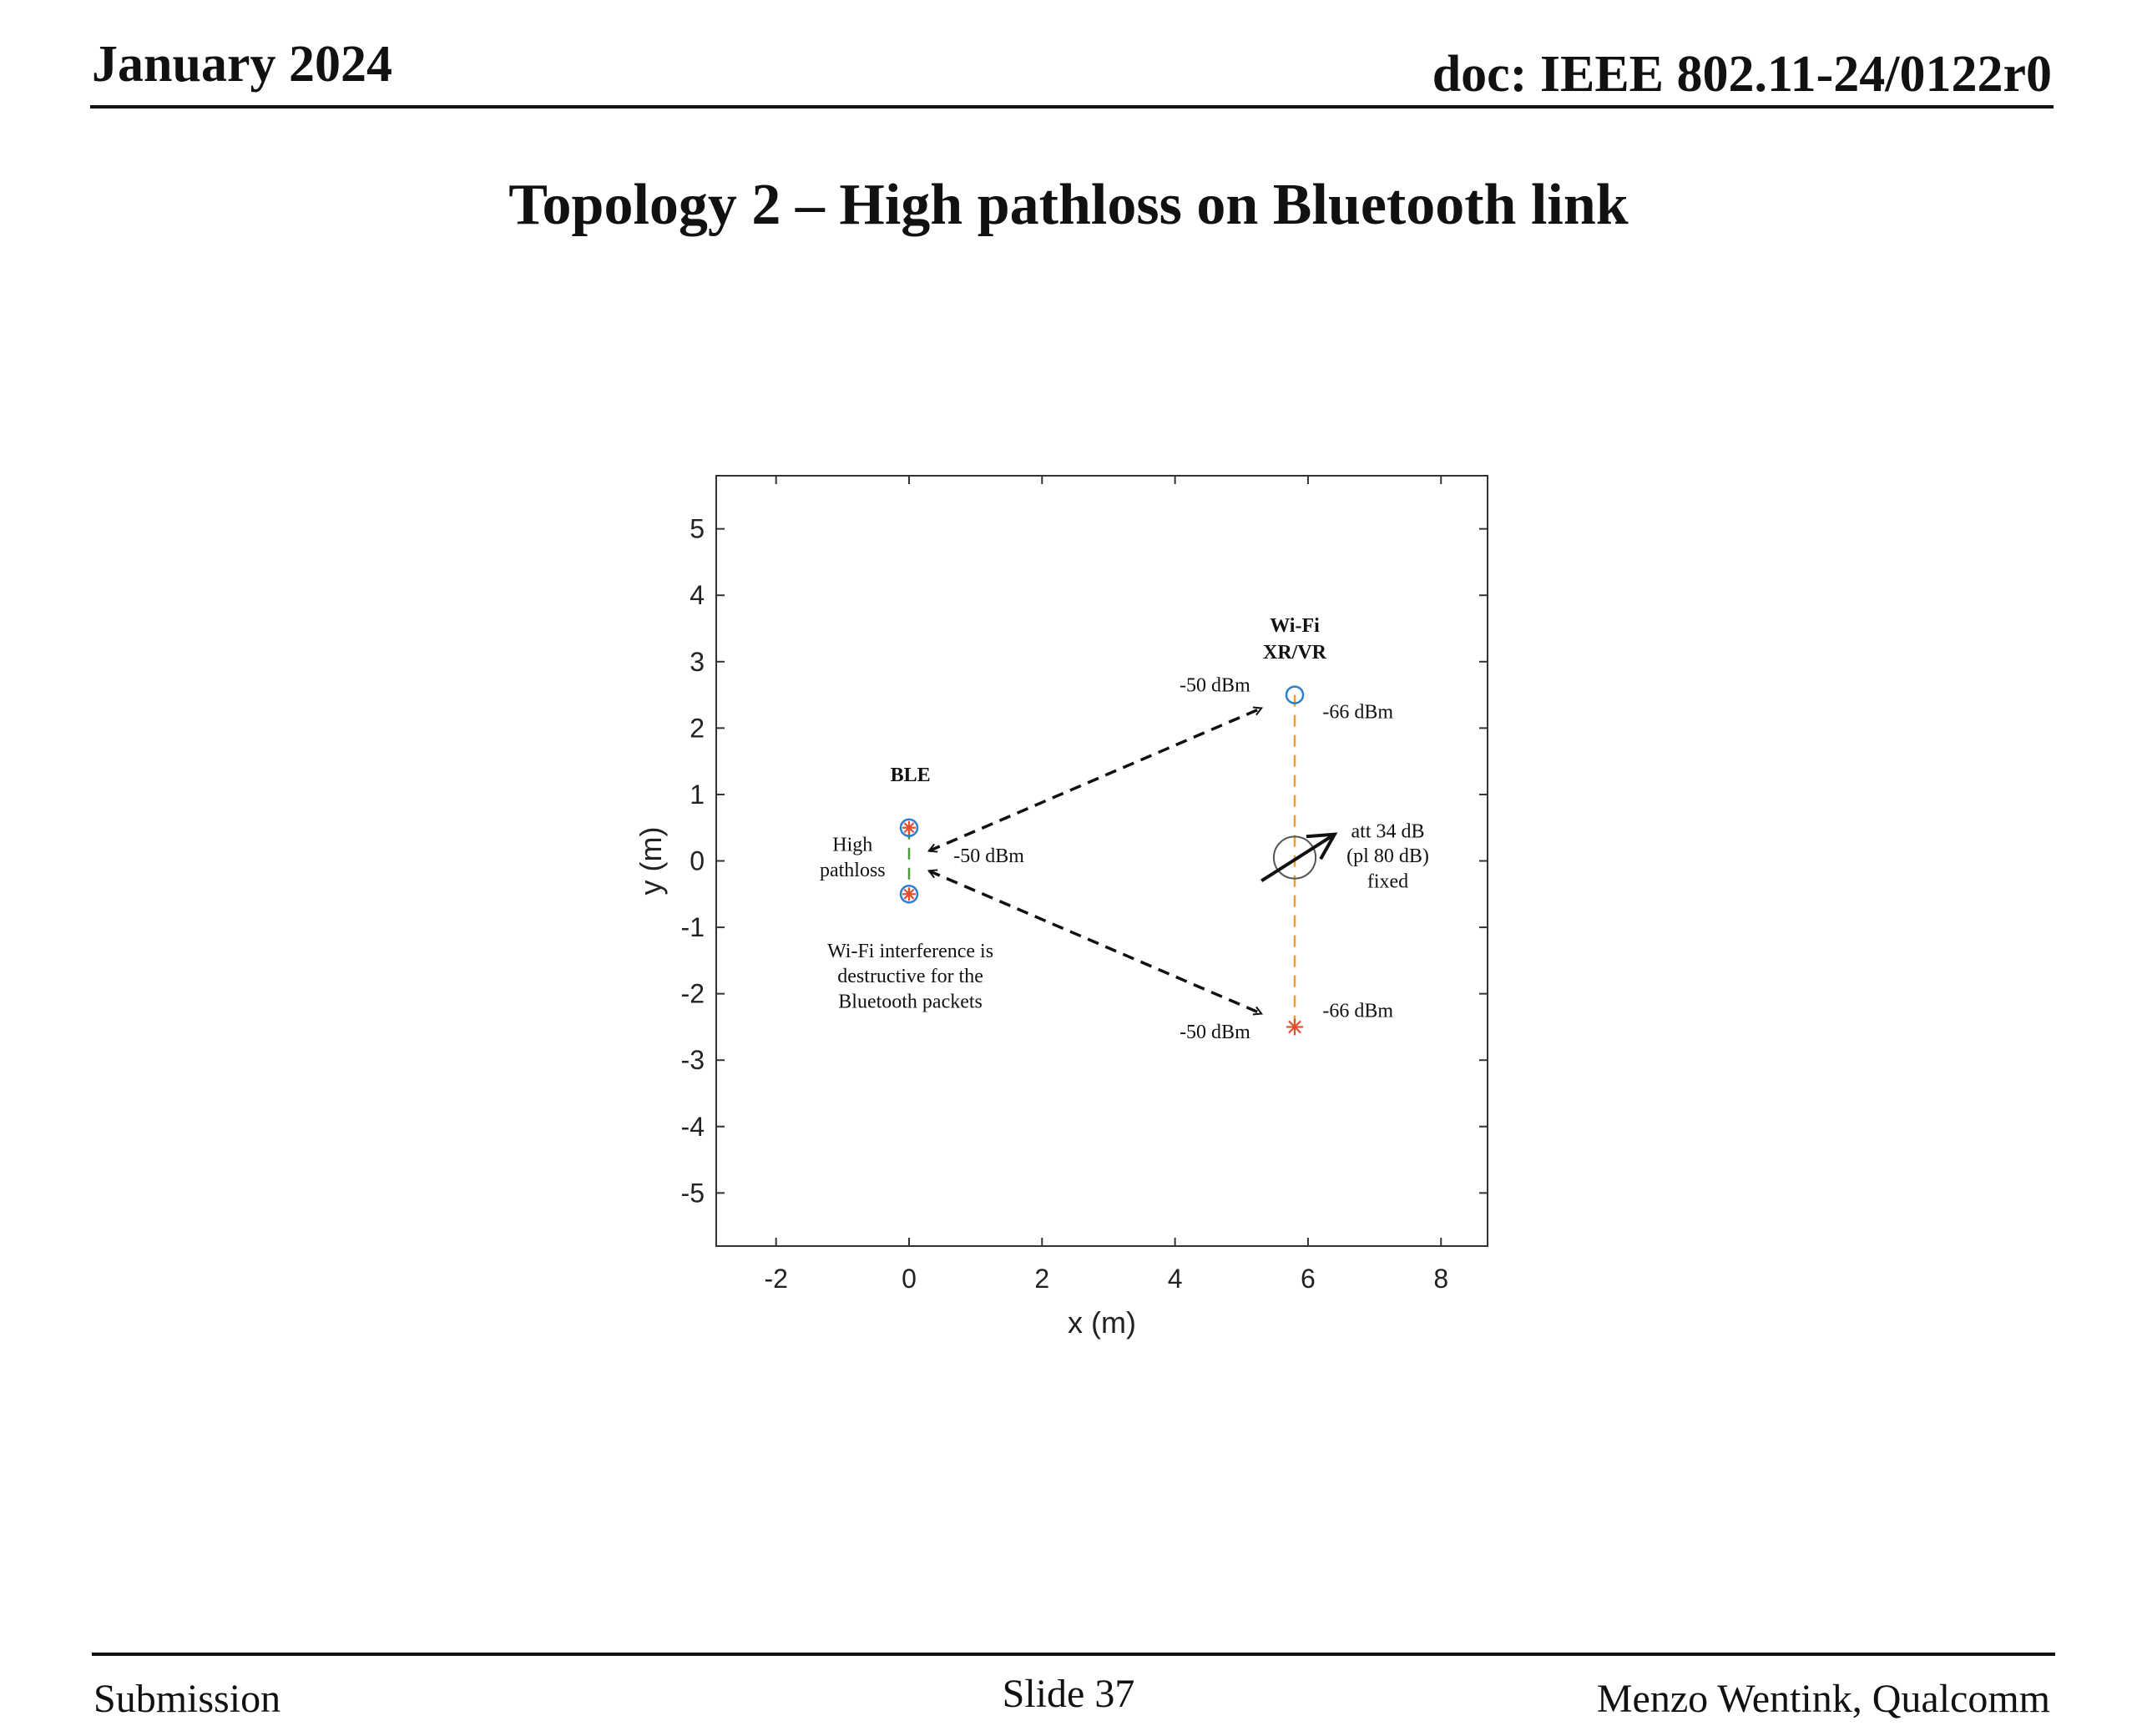  I want to click on header-date: January 2024, so click(242, 64).